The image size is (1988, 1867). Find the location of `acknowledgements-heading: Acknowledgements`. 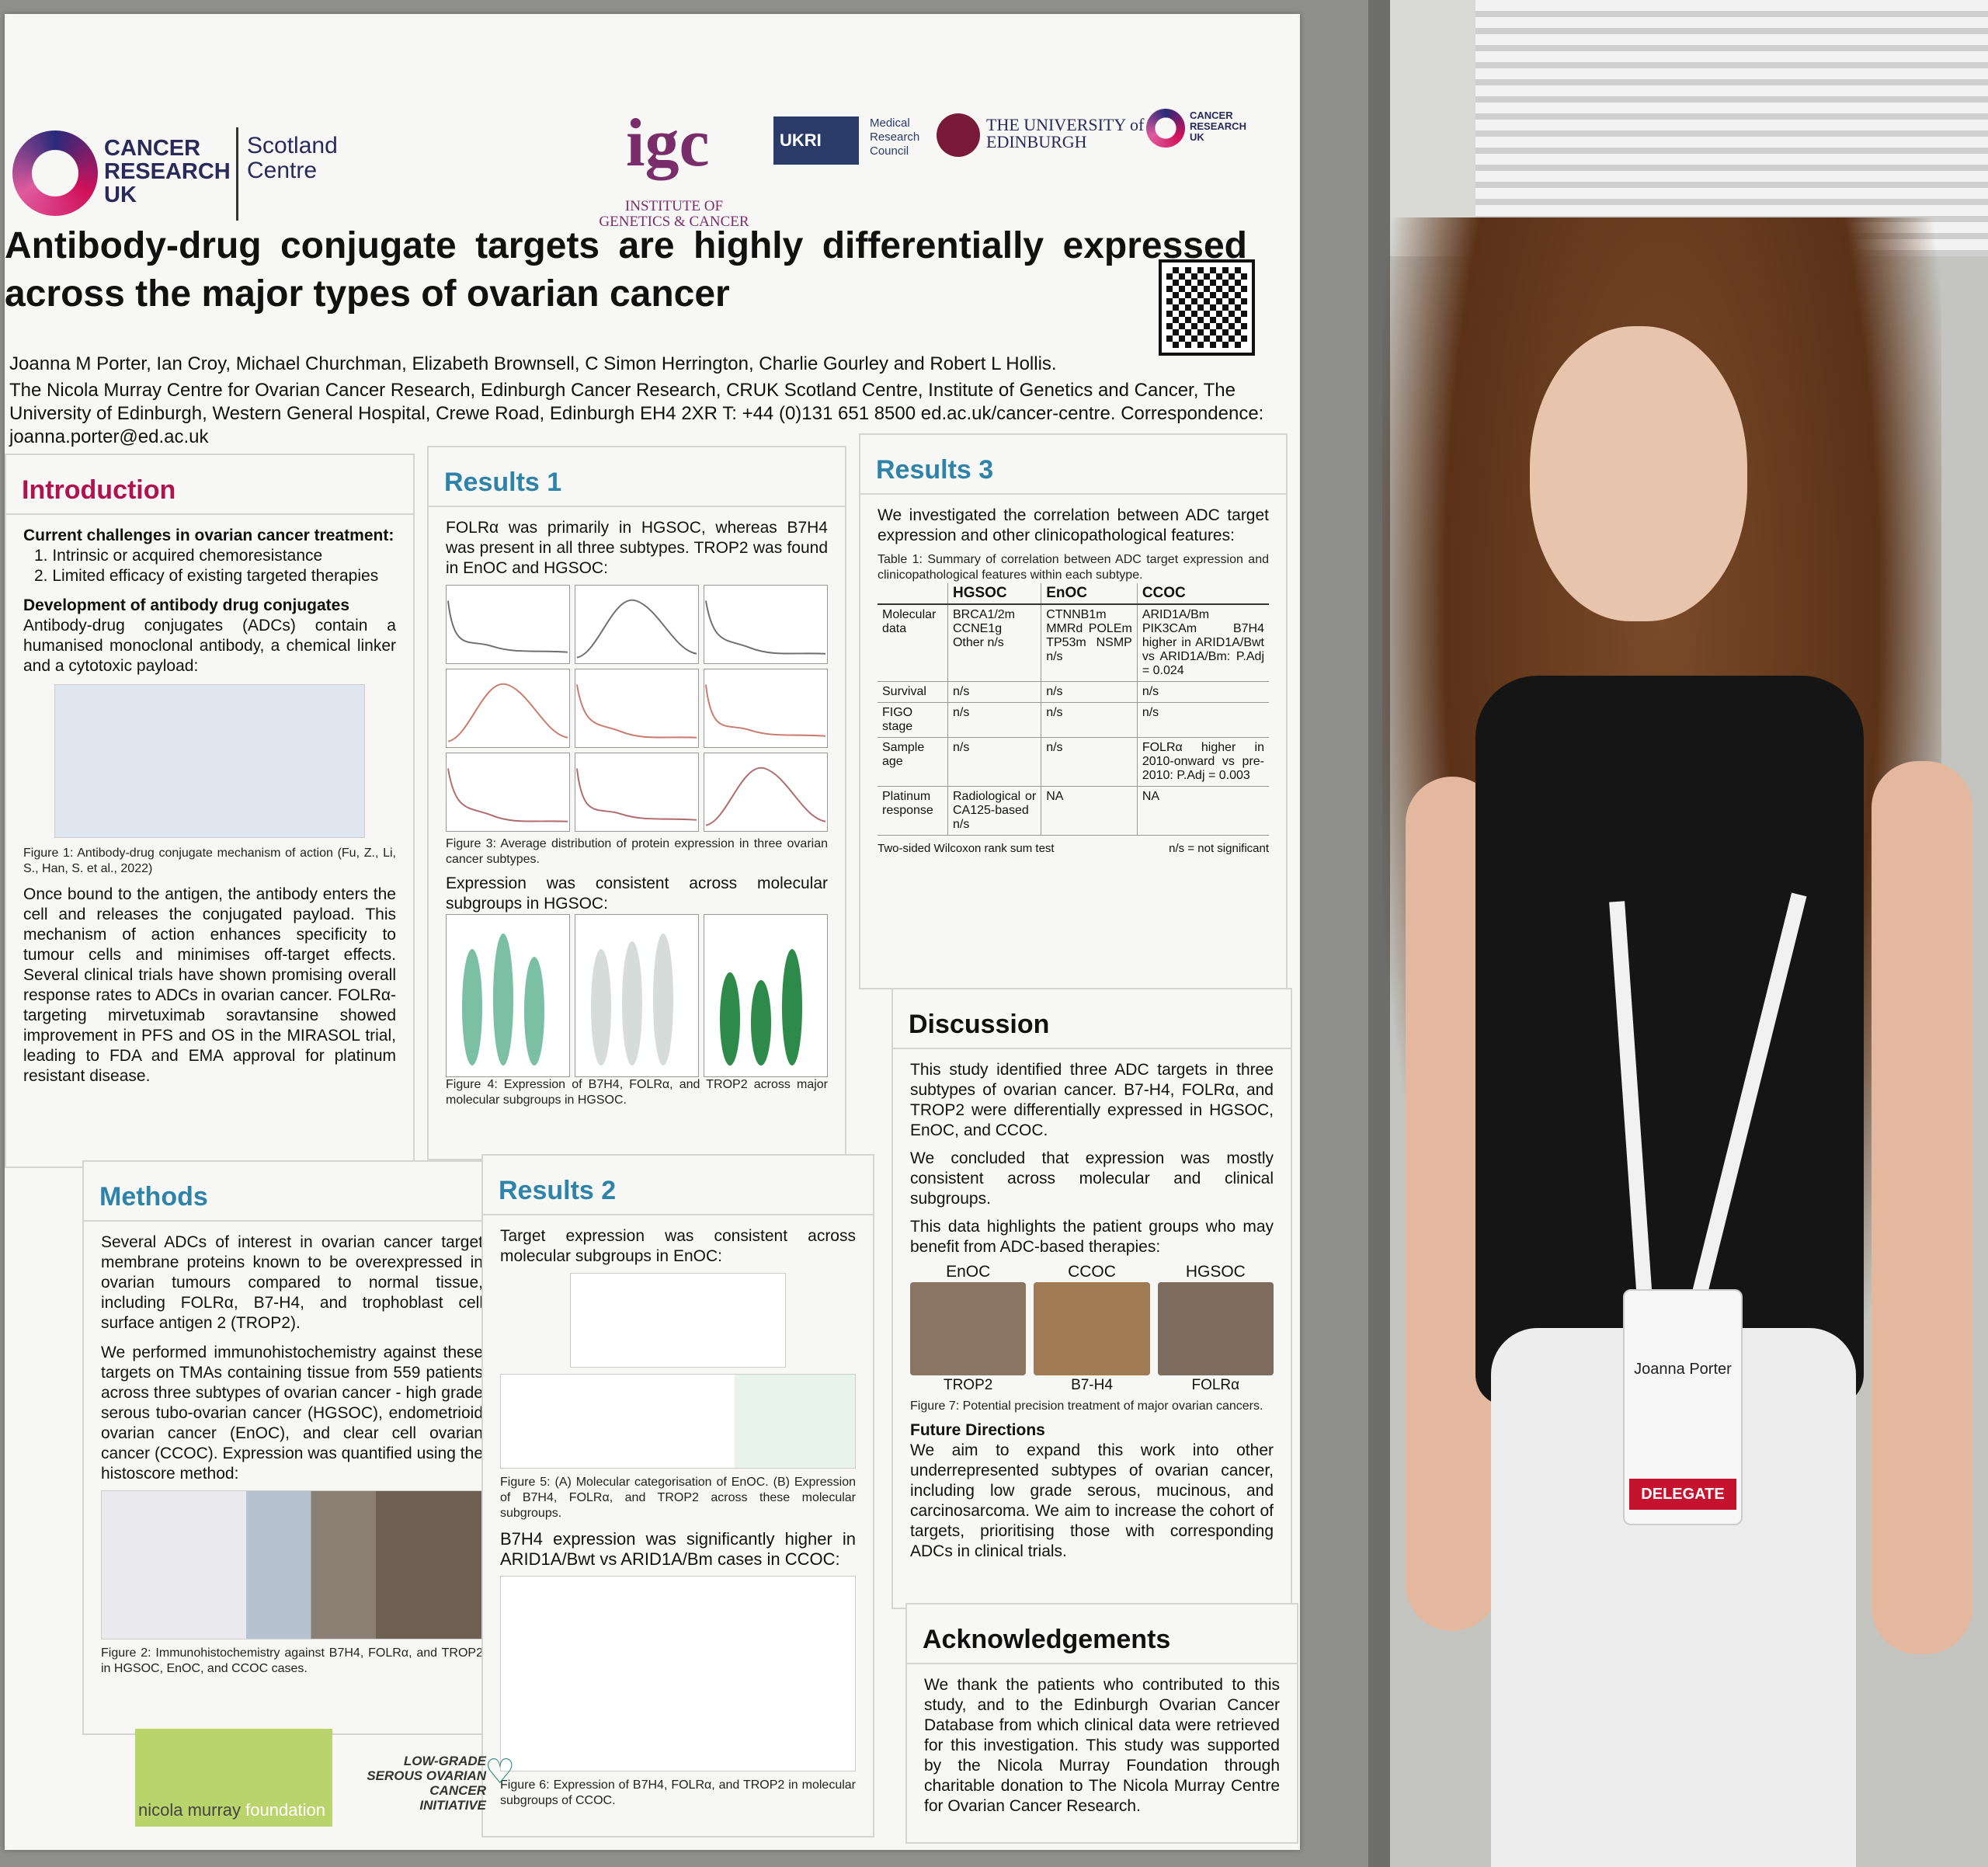

acknowledgements-heading: Acknowledgements is located at coordinates (1102, 1634).